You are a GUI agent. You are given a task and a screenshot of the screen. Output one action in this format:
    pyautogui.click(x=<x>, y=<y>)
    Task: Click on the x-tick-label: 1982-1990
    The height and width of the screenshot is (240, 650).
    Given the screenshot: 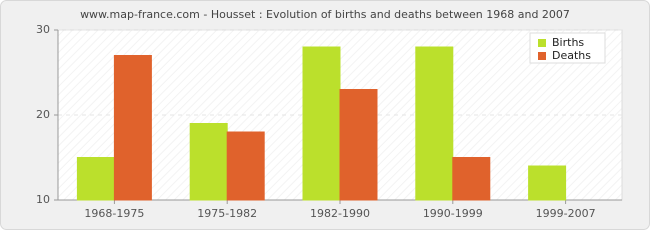 What is the action you would take?
    pyautogui.click(x=340, y=213)
    